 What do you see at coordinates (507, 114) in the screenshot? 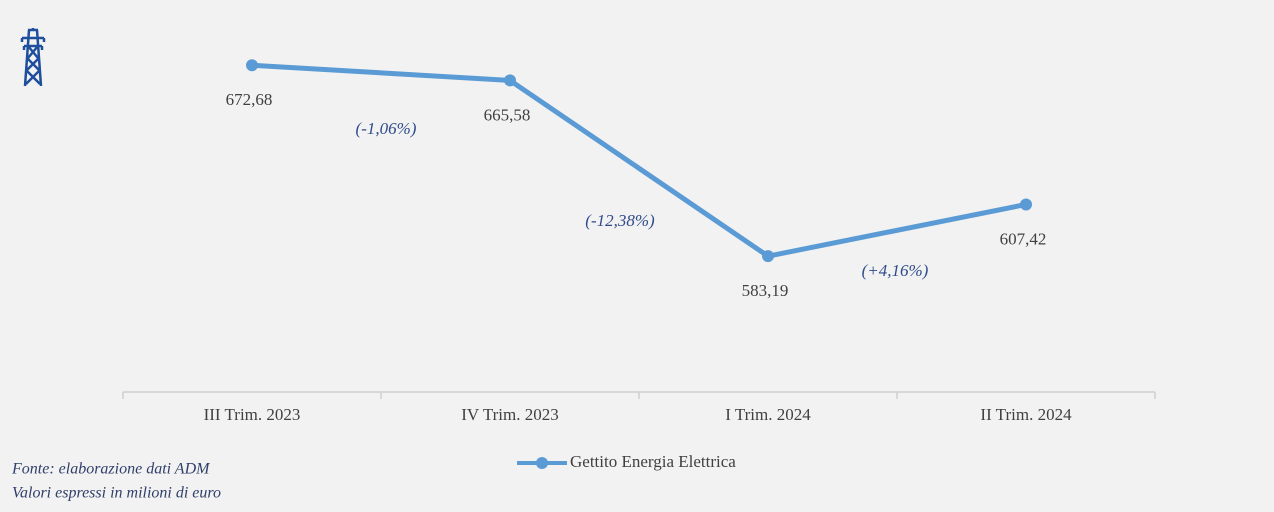
I see `data-label: 665,58` at bounding box center [507, 114].